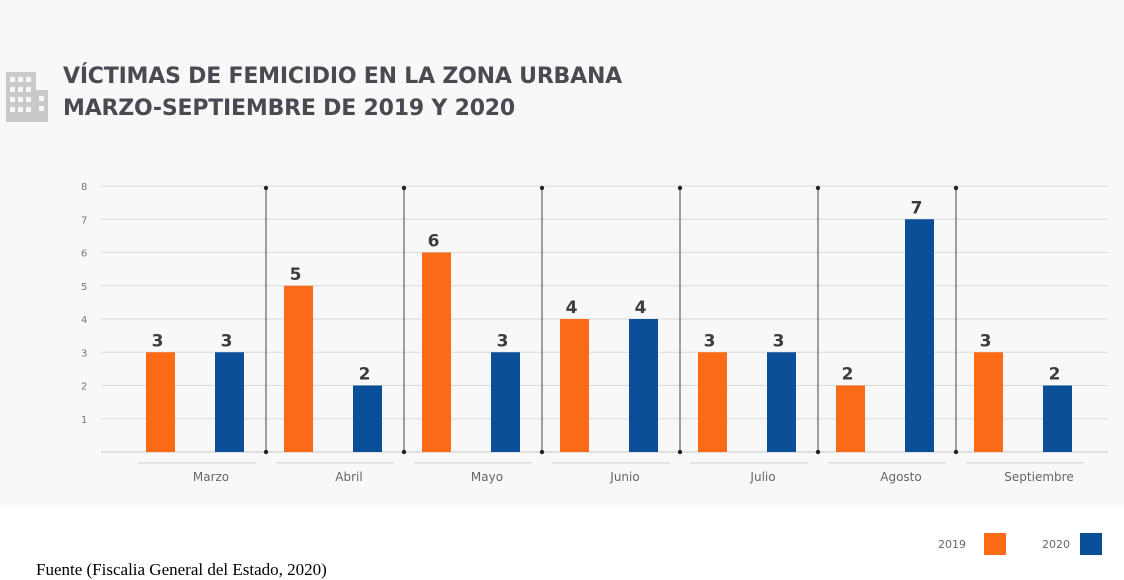  What do you see at coordinates (900, 477) in the screenshot?
I see `x-tick-label: Agosto` at bounding box center [900, 477].